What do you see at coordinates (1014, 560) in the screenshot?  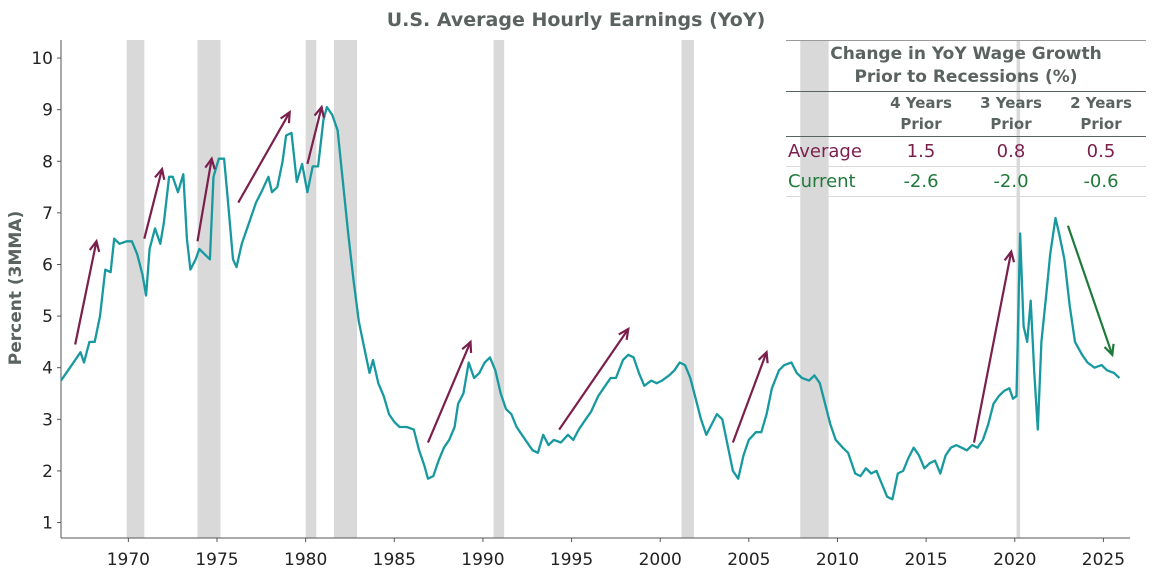 I see `x-tick-label: 2020` at bounding box center [1014, 560].